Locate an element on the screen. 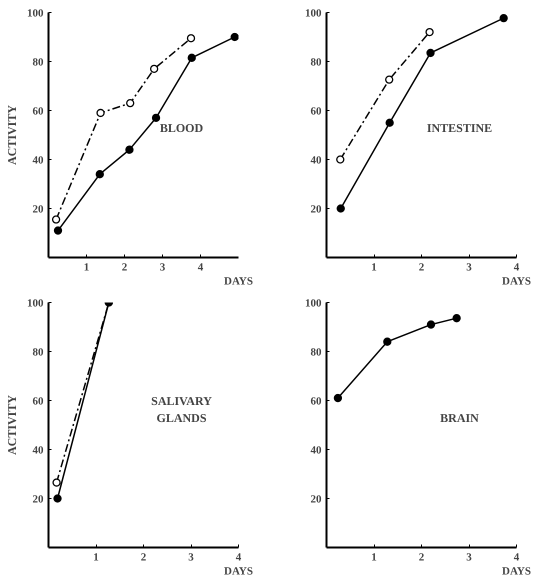  text: INTESTINE is located at coordinates (459, 128).